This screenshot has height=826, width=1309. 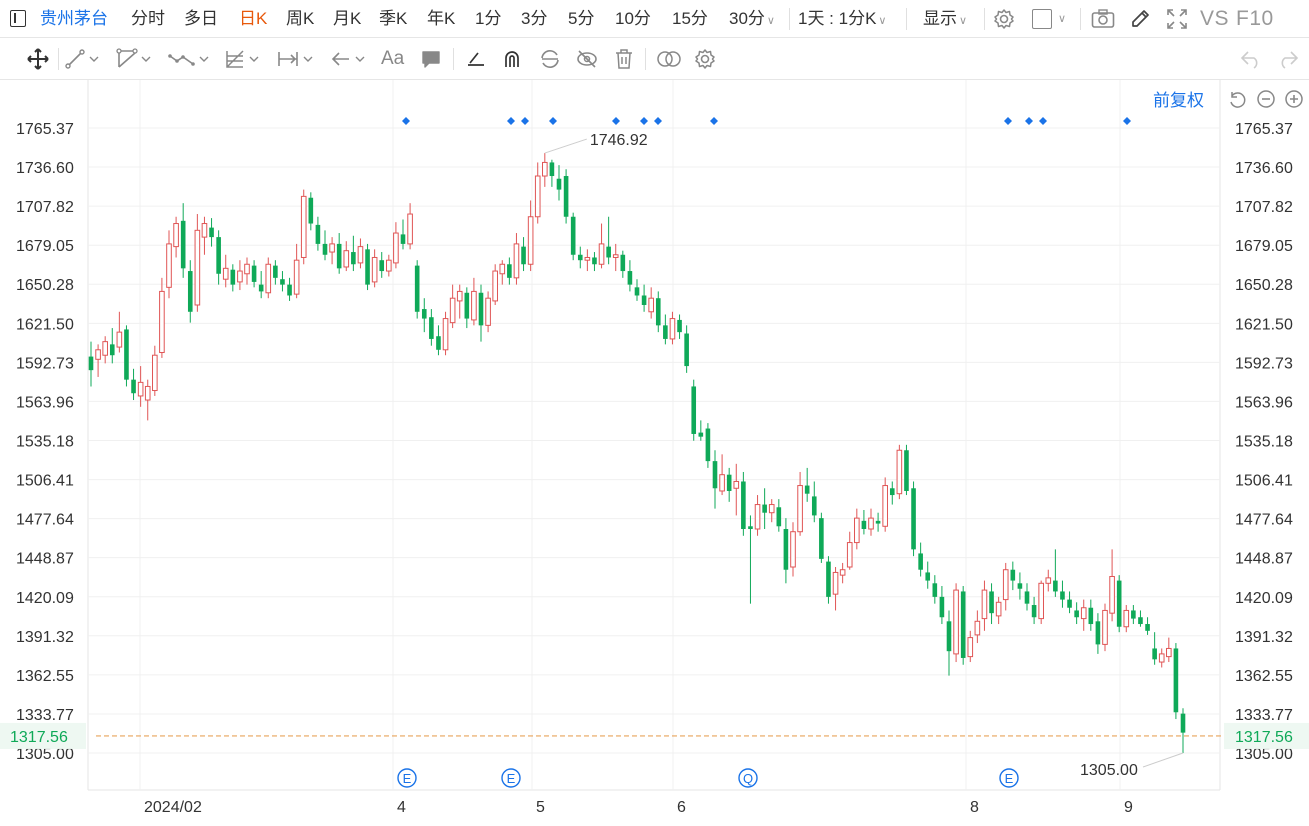 What do you see at coordinates (669, 59) in the screenshot?
I see `overlay-compare-tool` at bounding box center [669, 59].